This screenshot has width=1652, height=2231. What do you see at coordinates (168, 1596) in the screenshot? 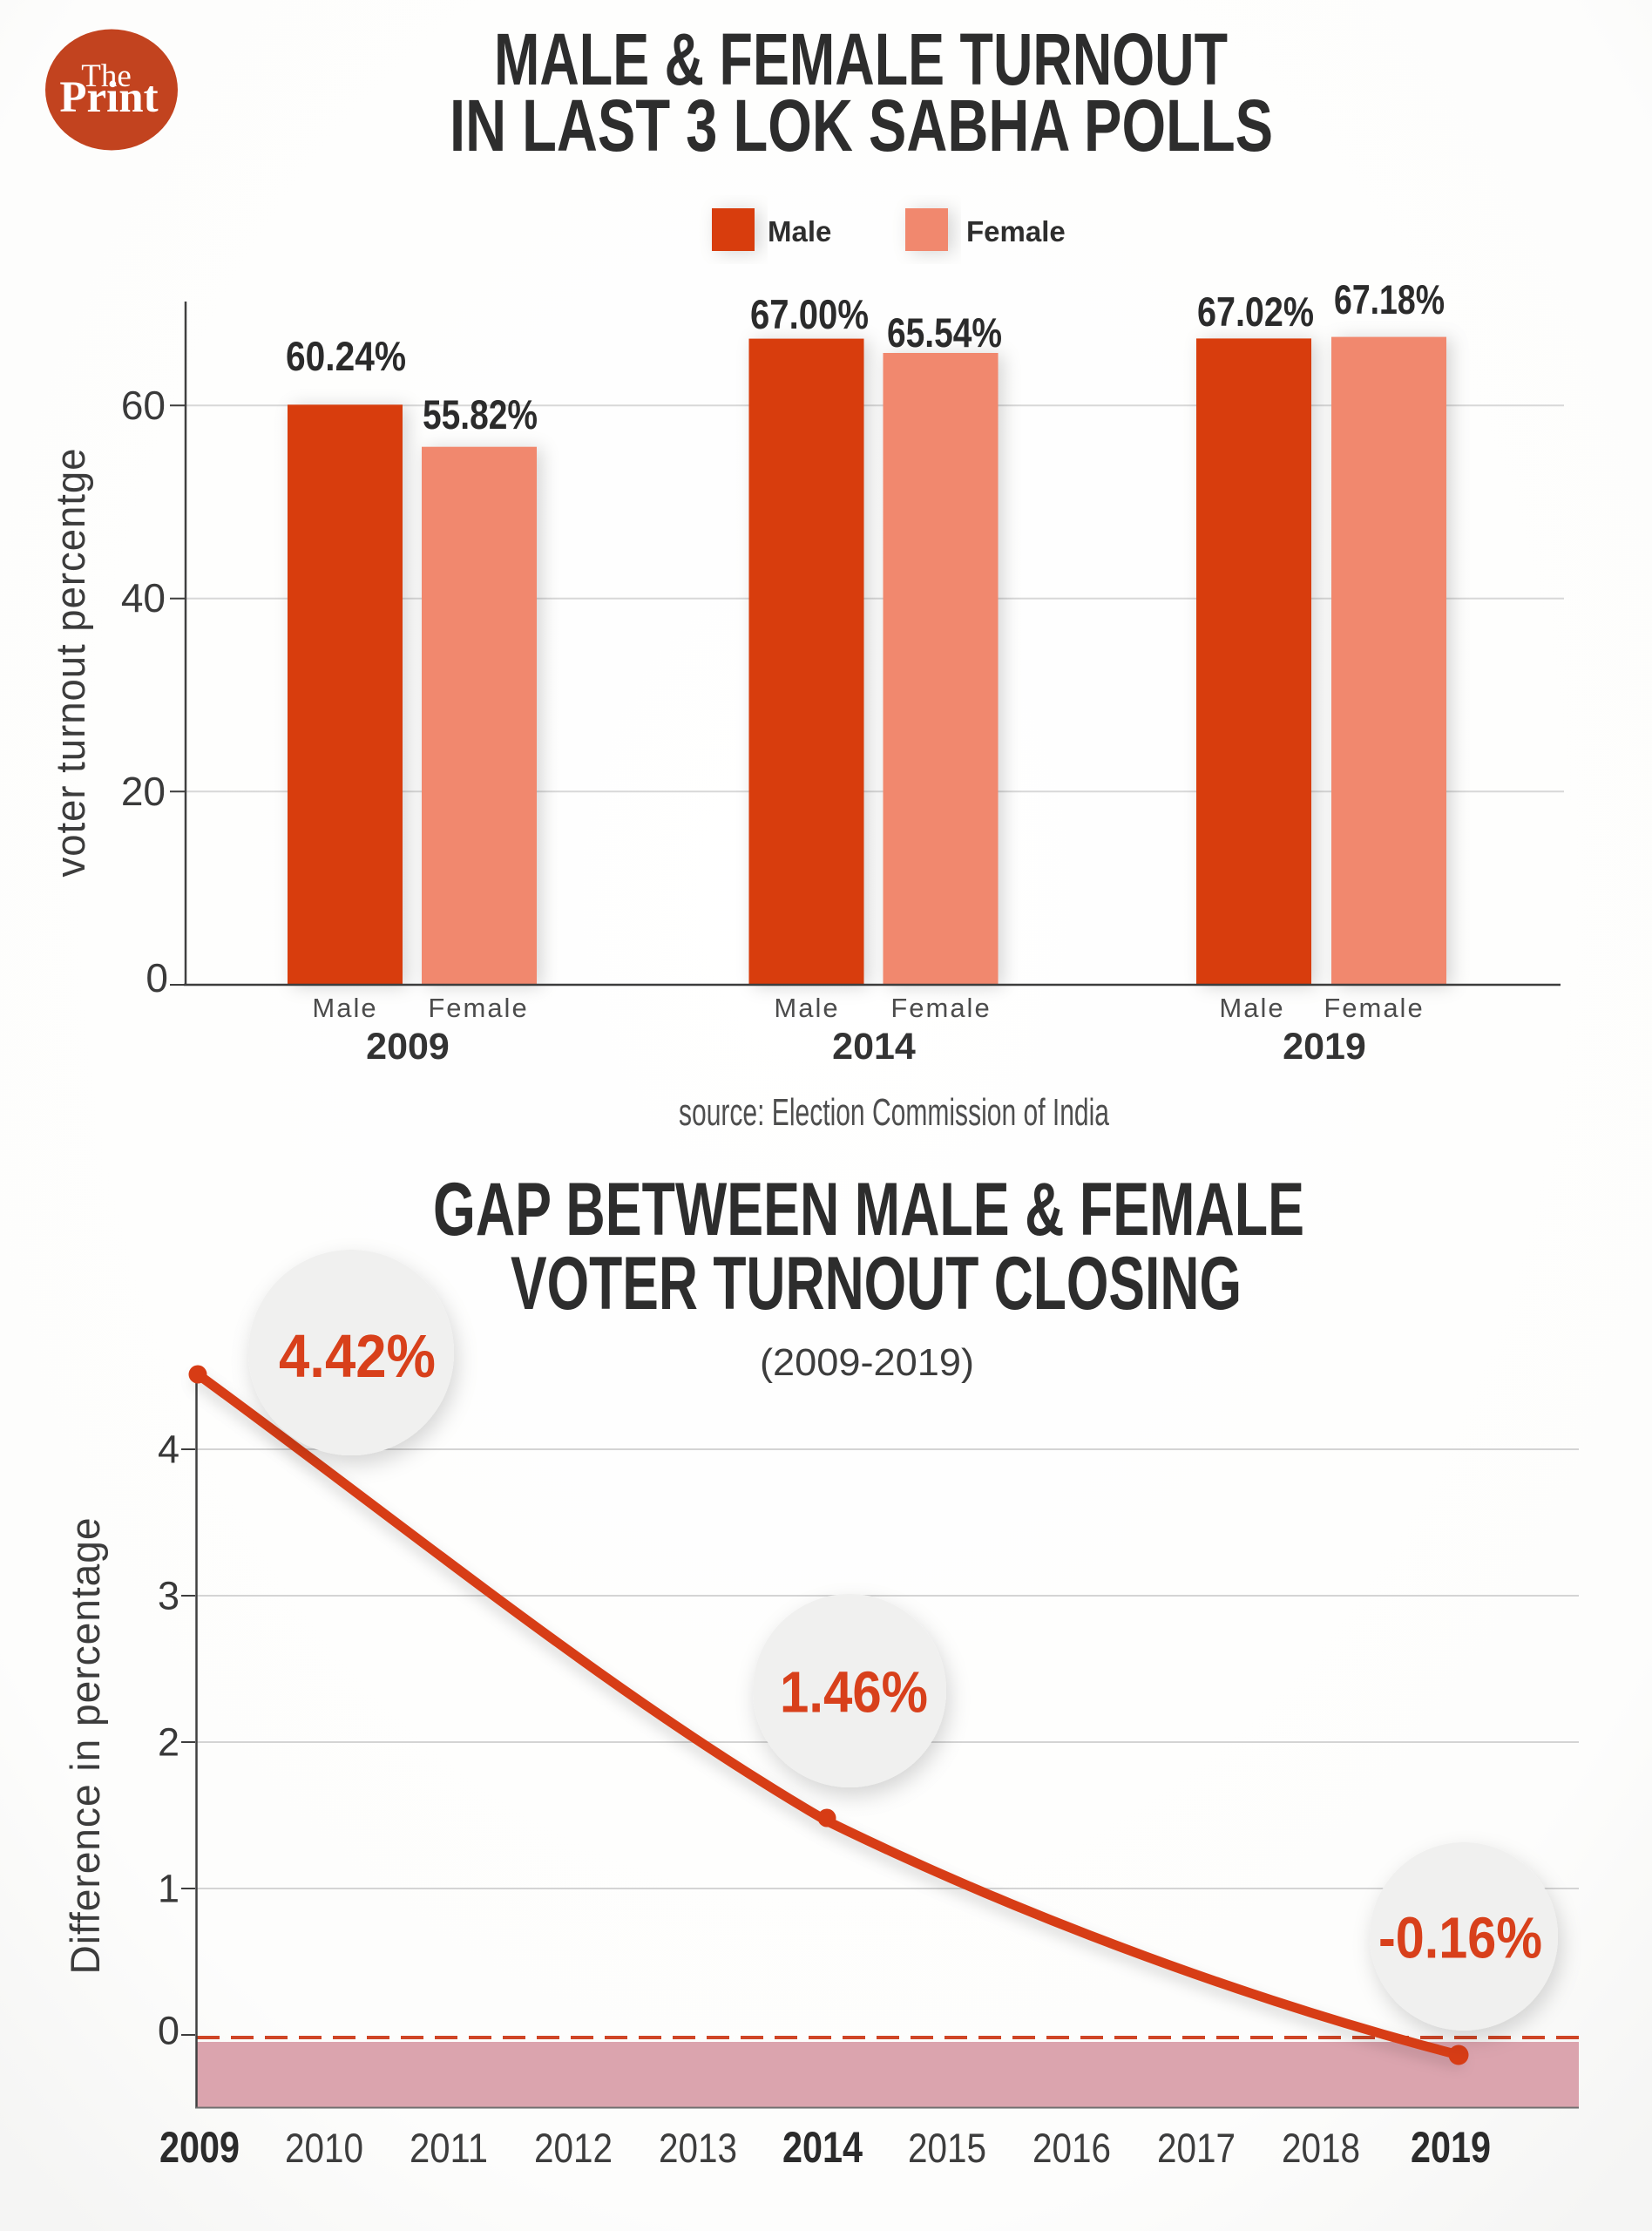
I see `svg-text: 3` at bounding box center [168, 1596].